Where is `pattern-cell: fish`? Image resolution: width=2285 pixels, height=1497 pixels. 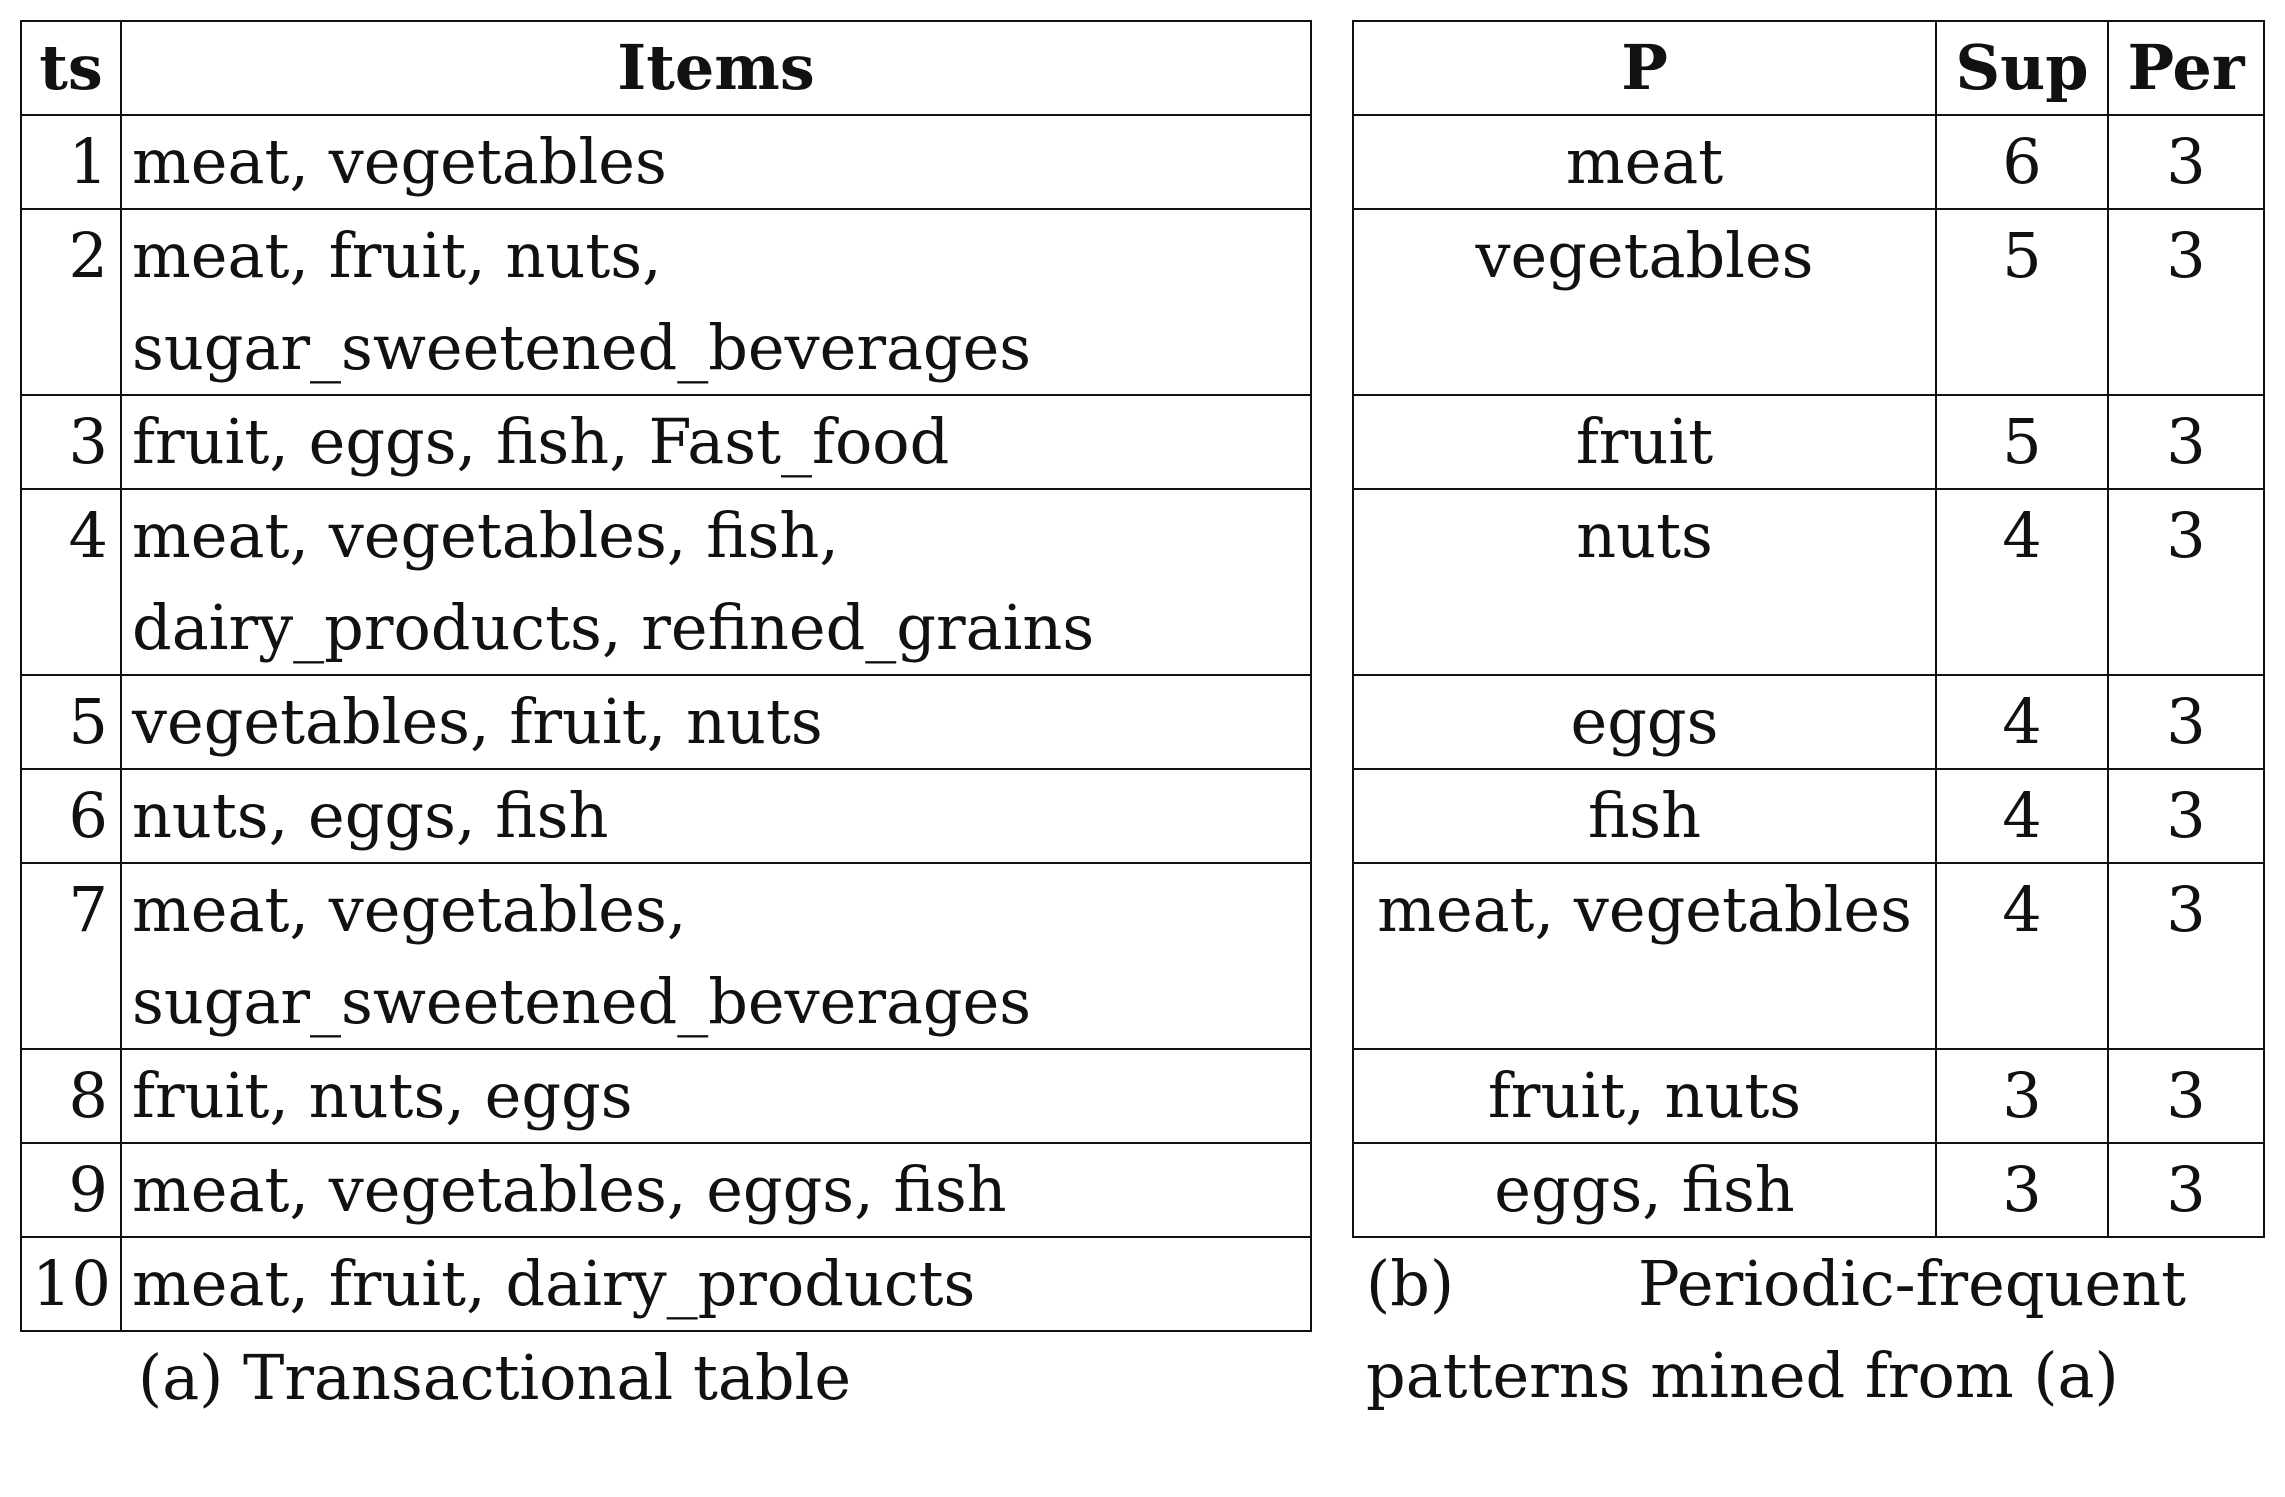
pattern-cell: fish is located at coordinates (1644, 816).